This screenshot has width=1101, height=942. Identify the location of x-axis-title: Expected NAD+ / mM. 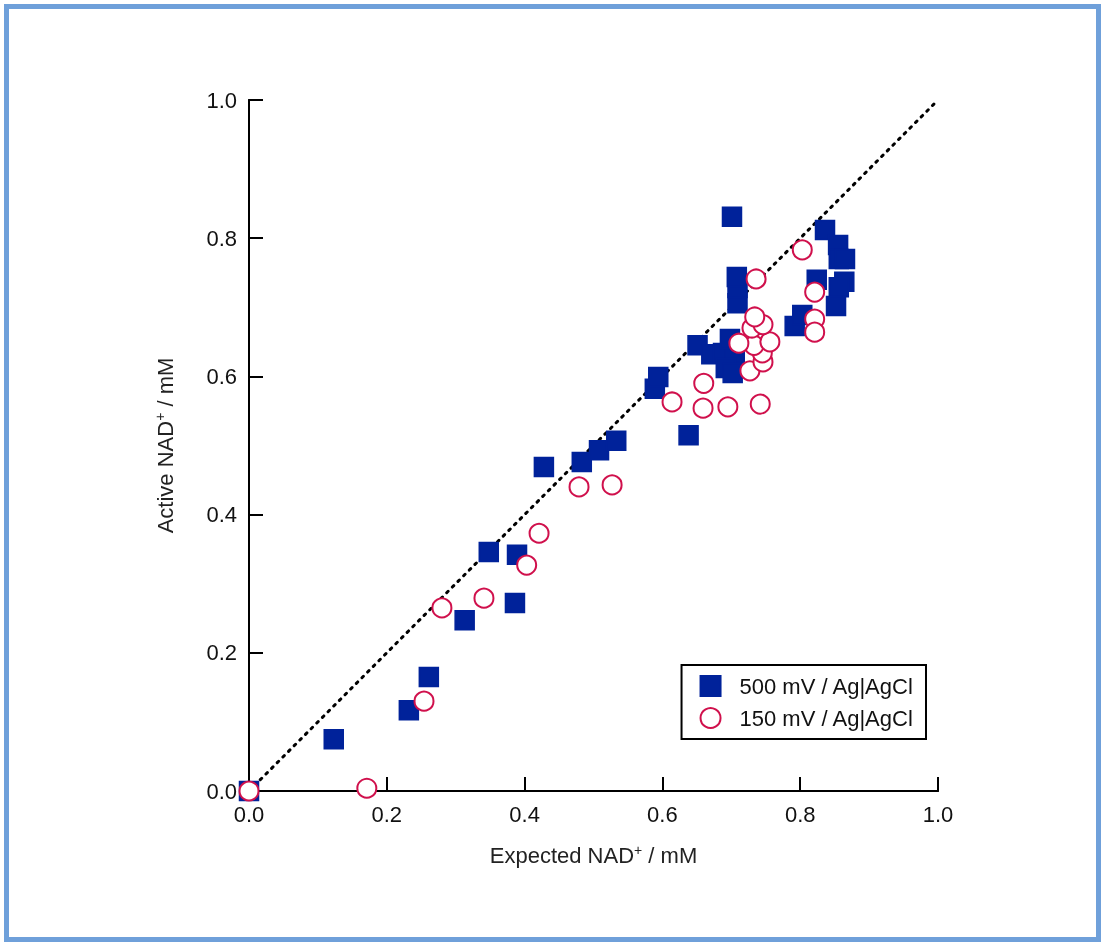
(593, 855).